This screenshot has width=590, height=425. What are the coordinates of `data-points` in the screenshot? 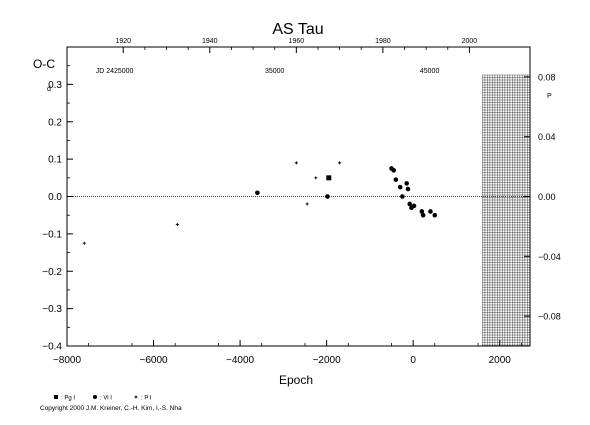 It's located at (260, 203).